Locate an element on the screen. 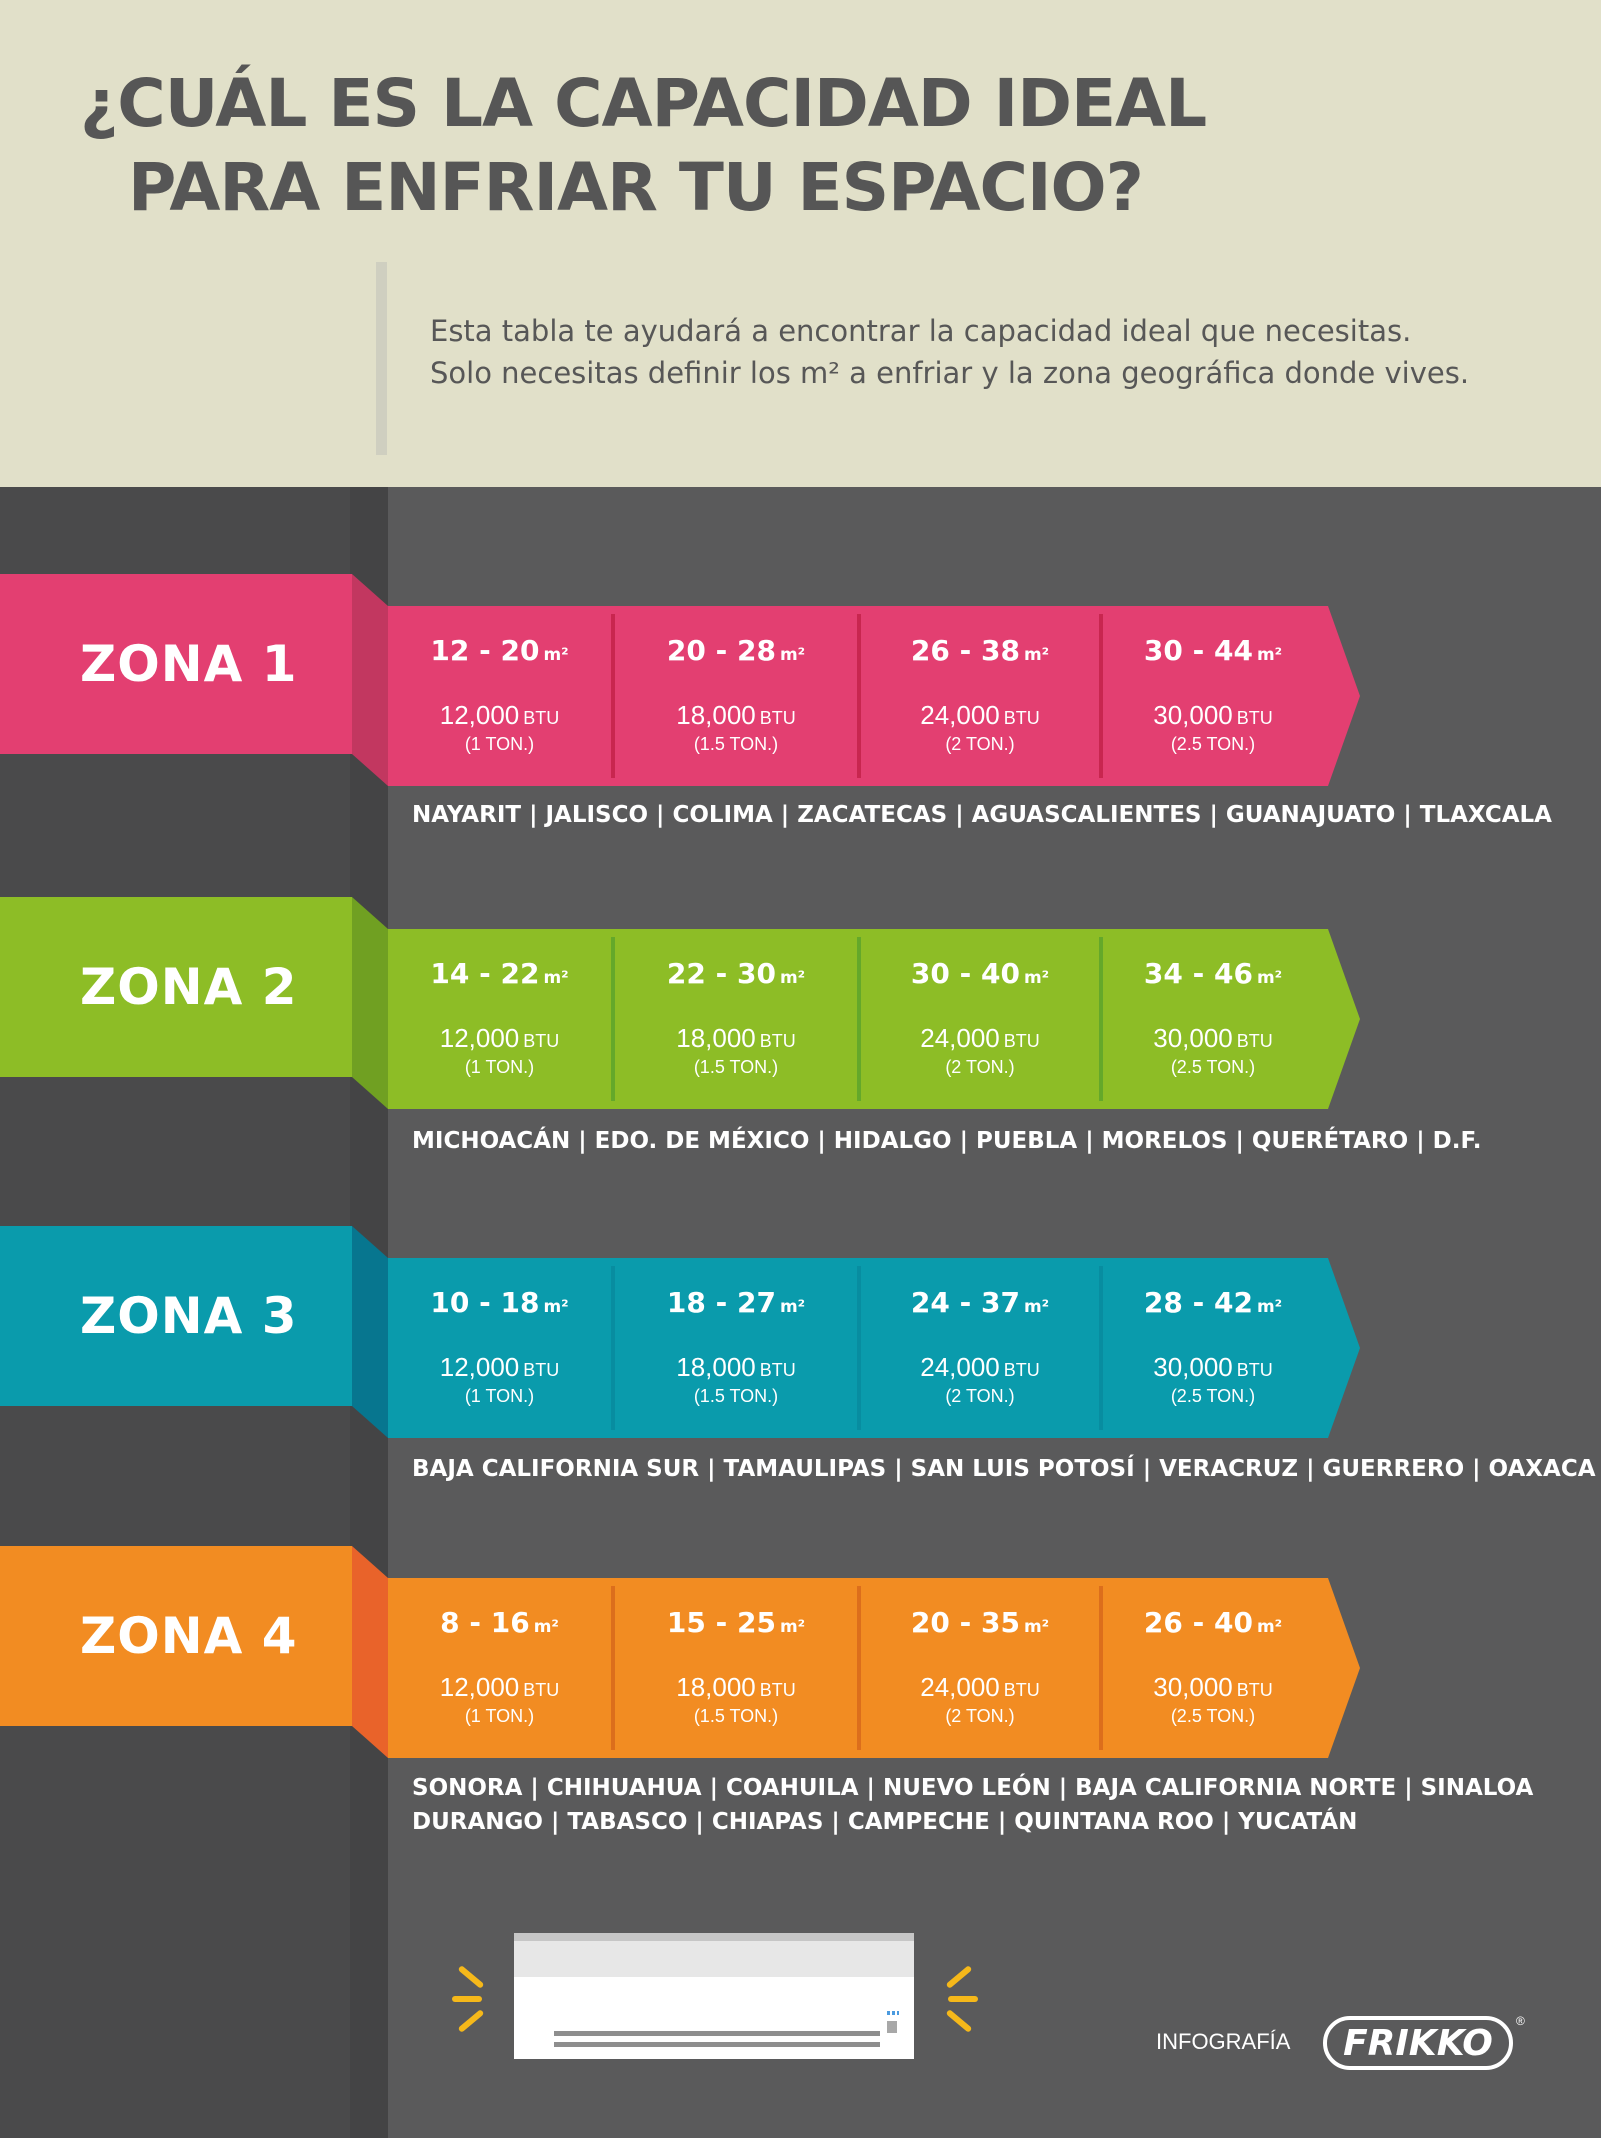  area-value: 10 - 18 is located at coordinates (485, 1302).